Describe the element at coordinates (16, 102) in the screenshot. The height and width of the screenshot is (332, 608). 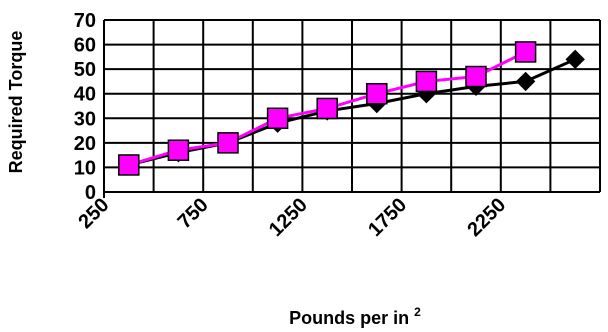
I see `y-axis-title: Required Torque` at that location.